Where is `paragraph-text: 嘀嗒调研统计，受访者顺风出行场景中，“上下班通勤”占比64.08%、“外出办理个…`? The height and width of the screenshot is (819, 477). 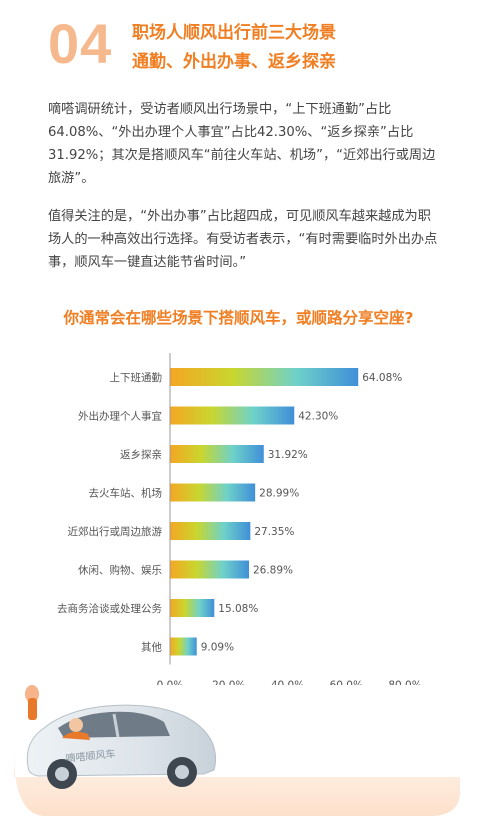
paragraph-text: 嘀嗒调研统计，受访者顺风出行场景中，“上下班通勤”占比64.08%、“外出办理个… is located at coordinates (242, 144).